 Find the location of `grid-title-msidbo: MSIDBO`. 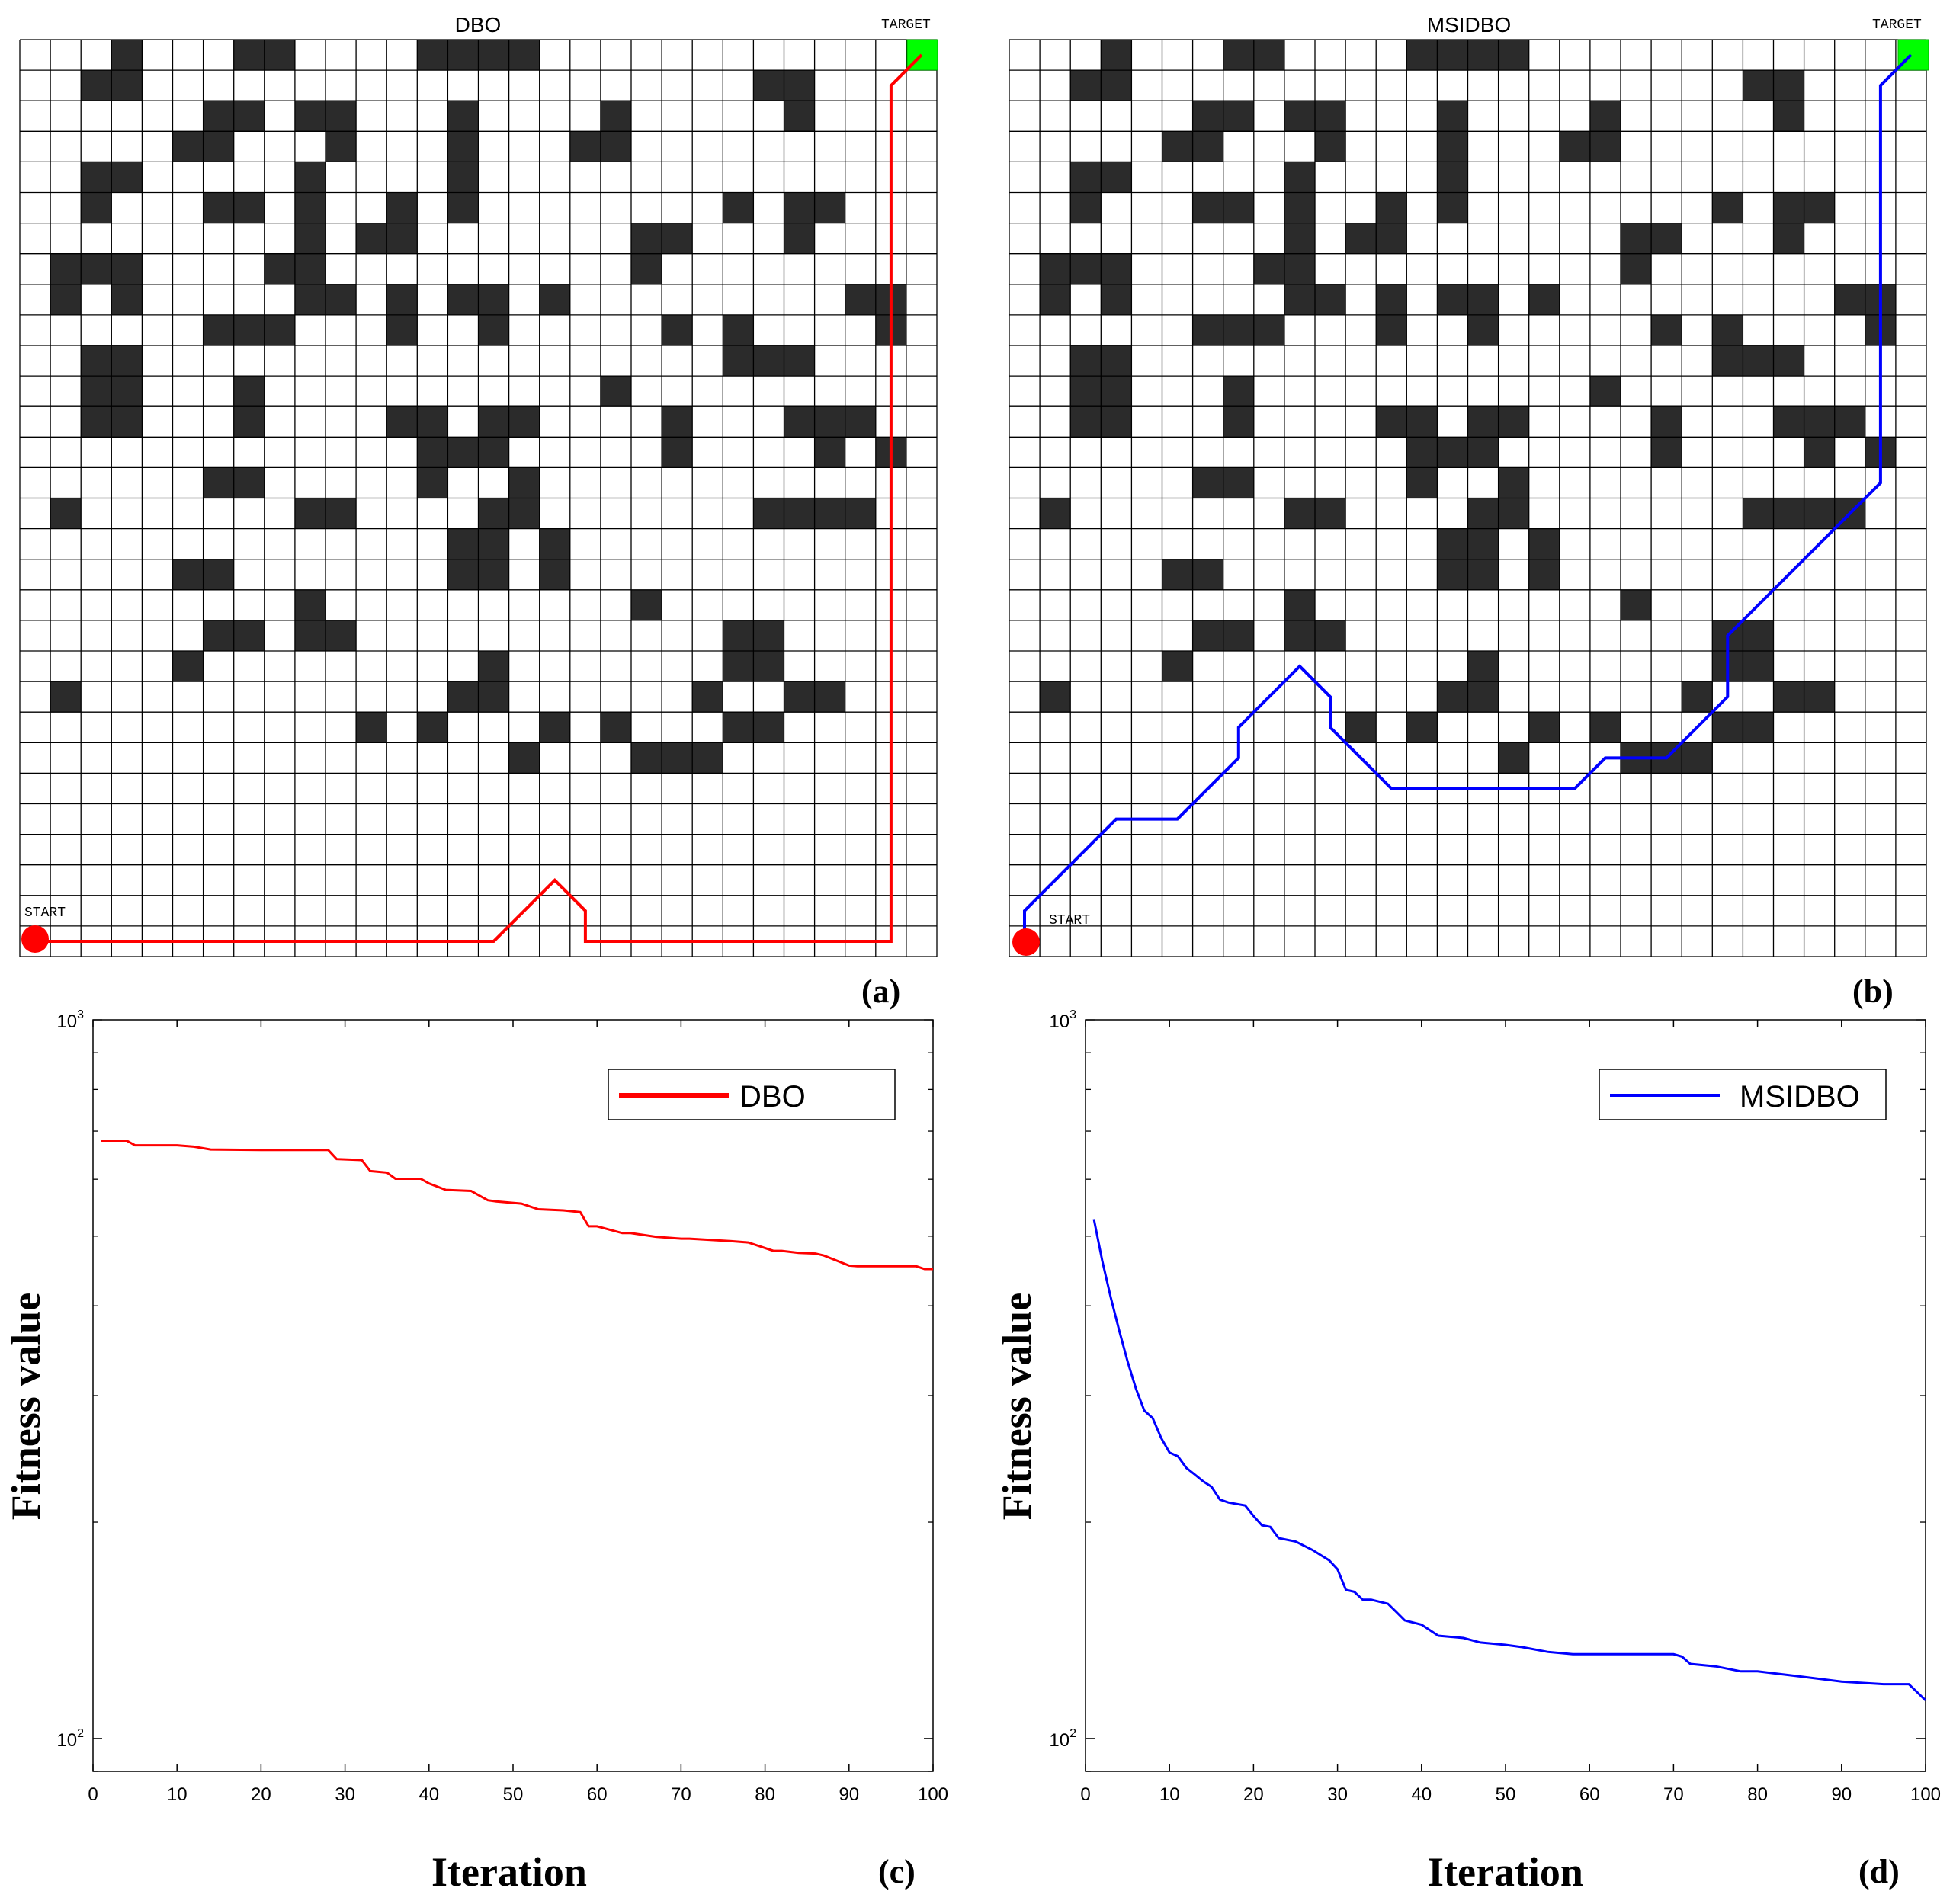

grid-title-msidbo: MSIDBO is located at coordinates (1469, 25).